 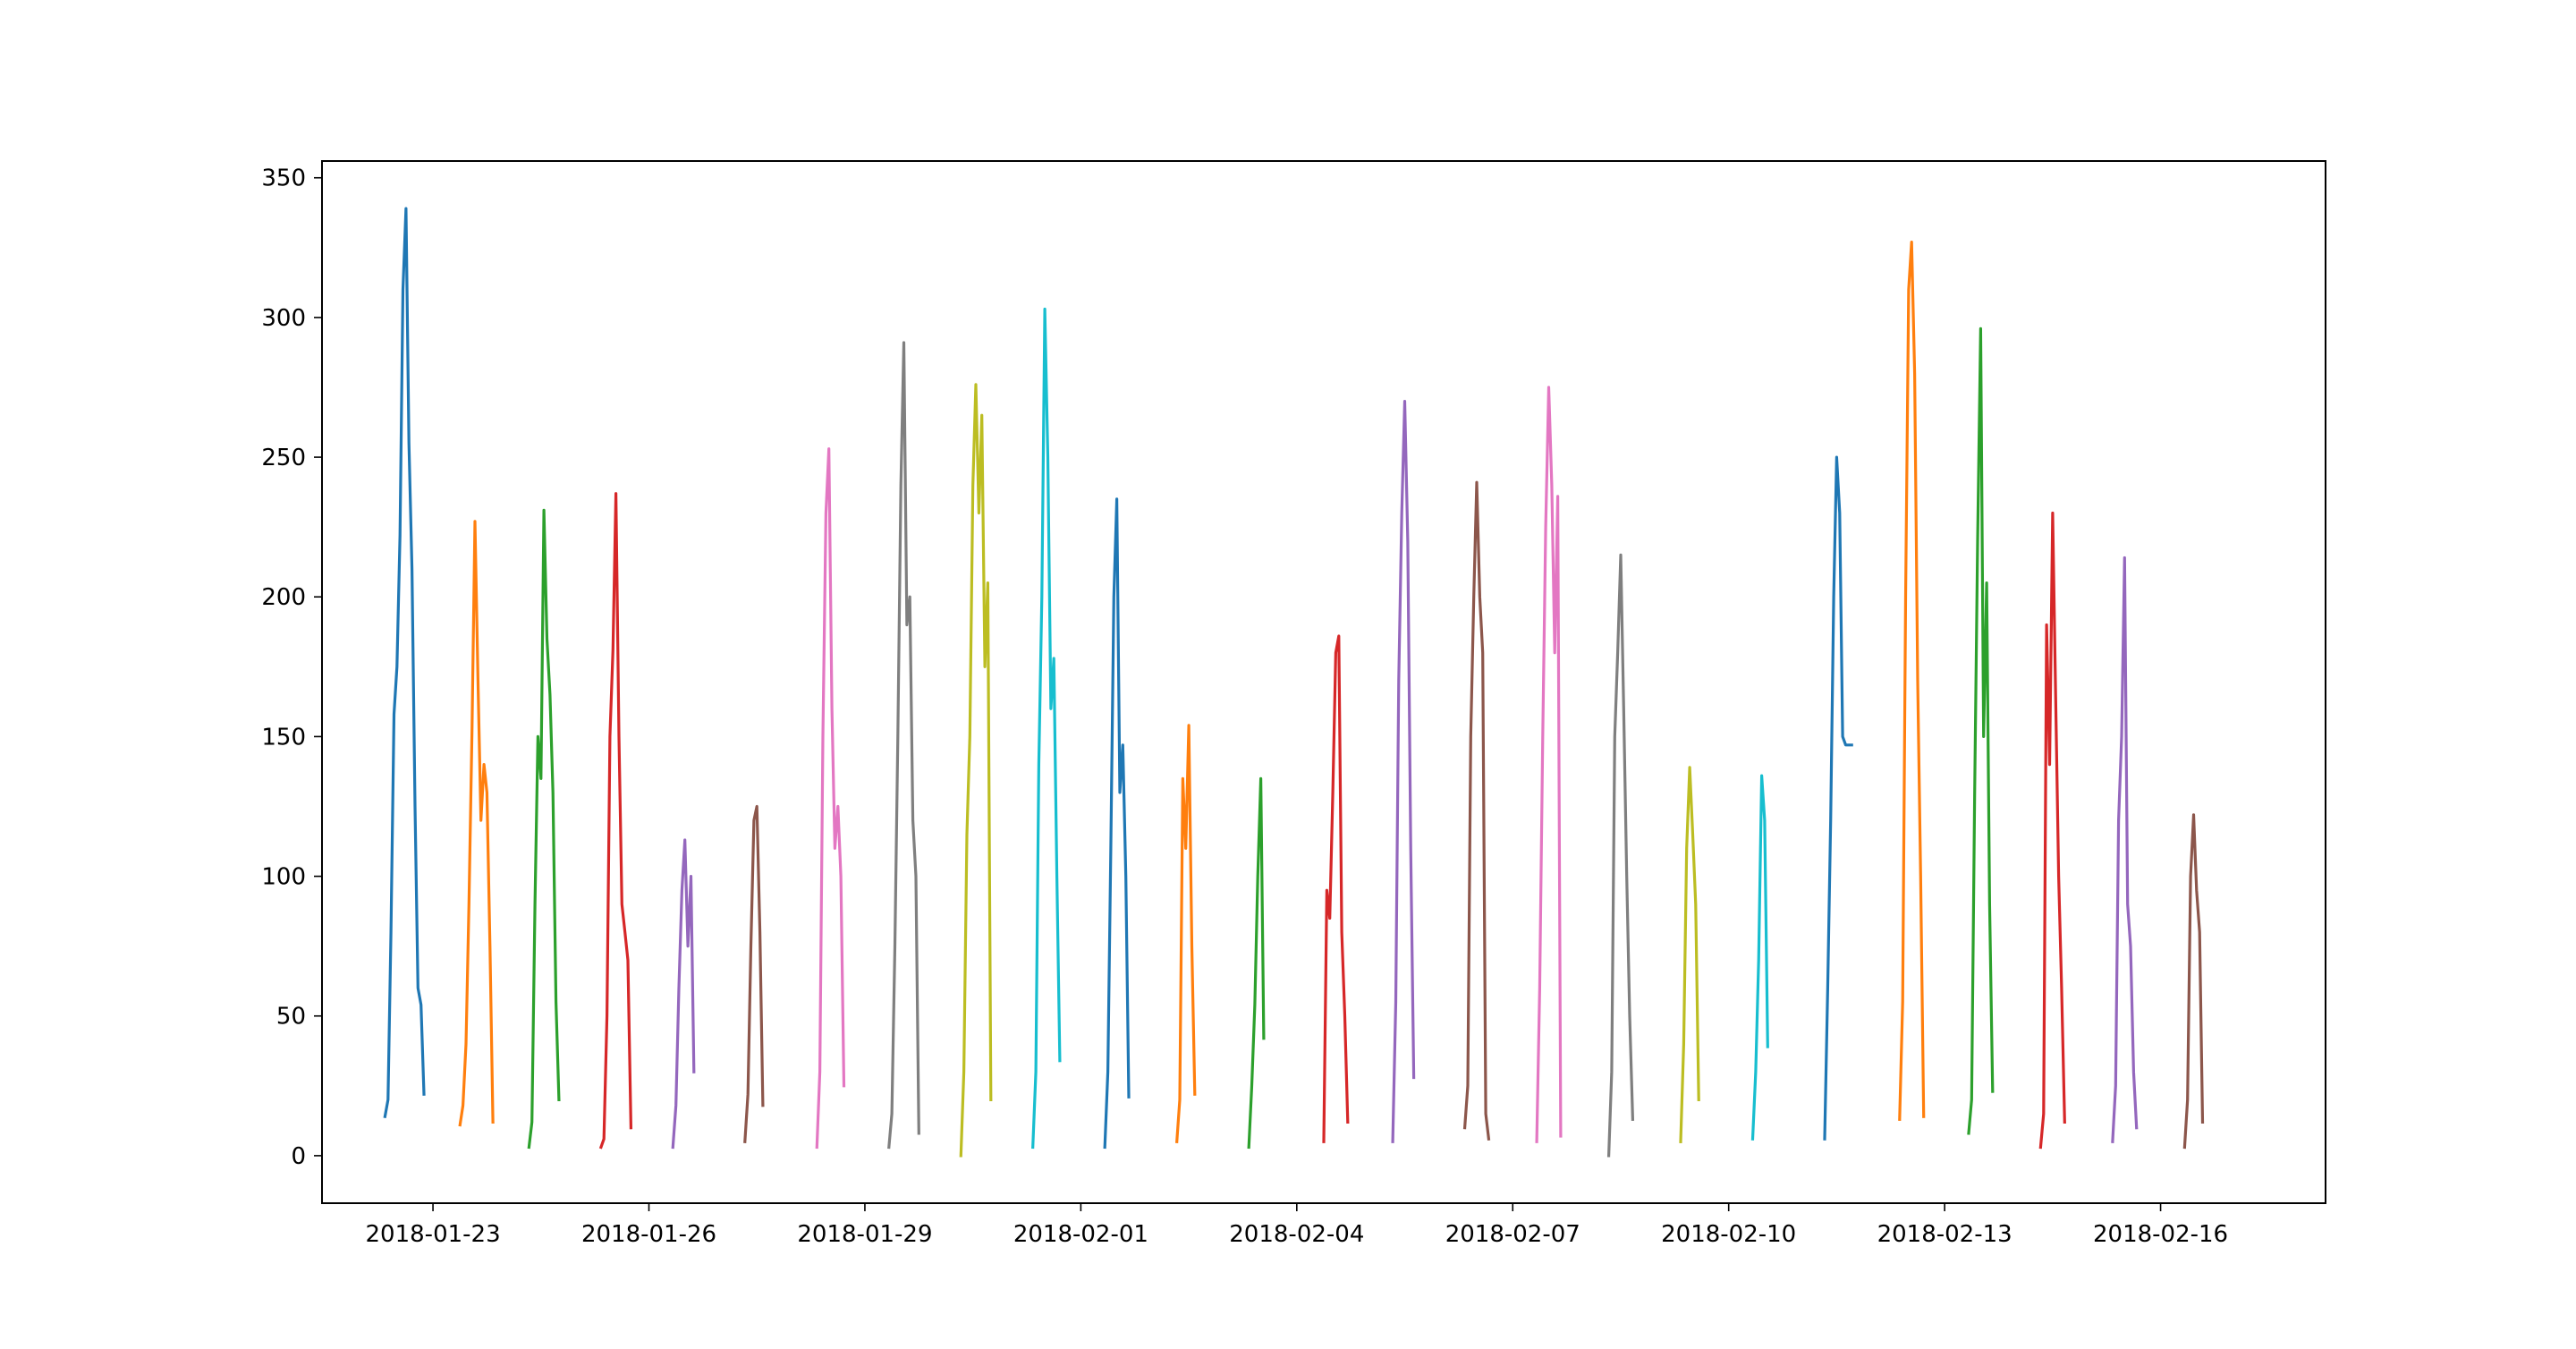 What do you see at coordinates (1296, 1234) in the screenshot?
I see `x-tick-label: 2018-02-04` at bounding box center [1296, 1234].